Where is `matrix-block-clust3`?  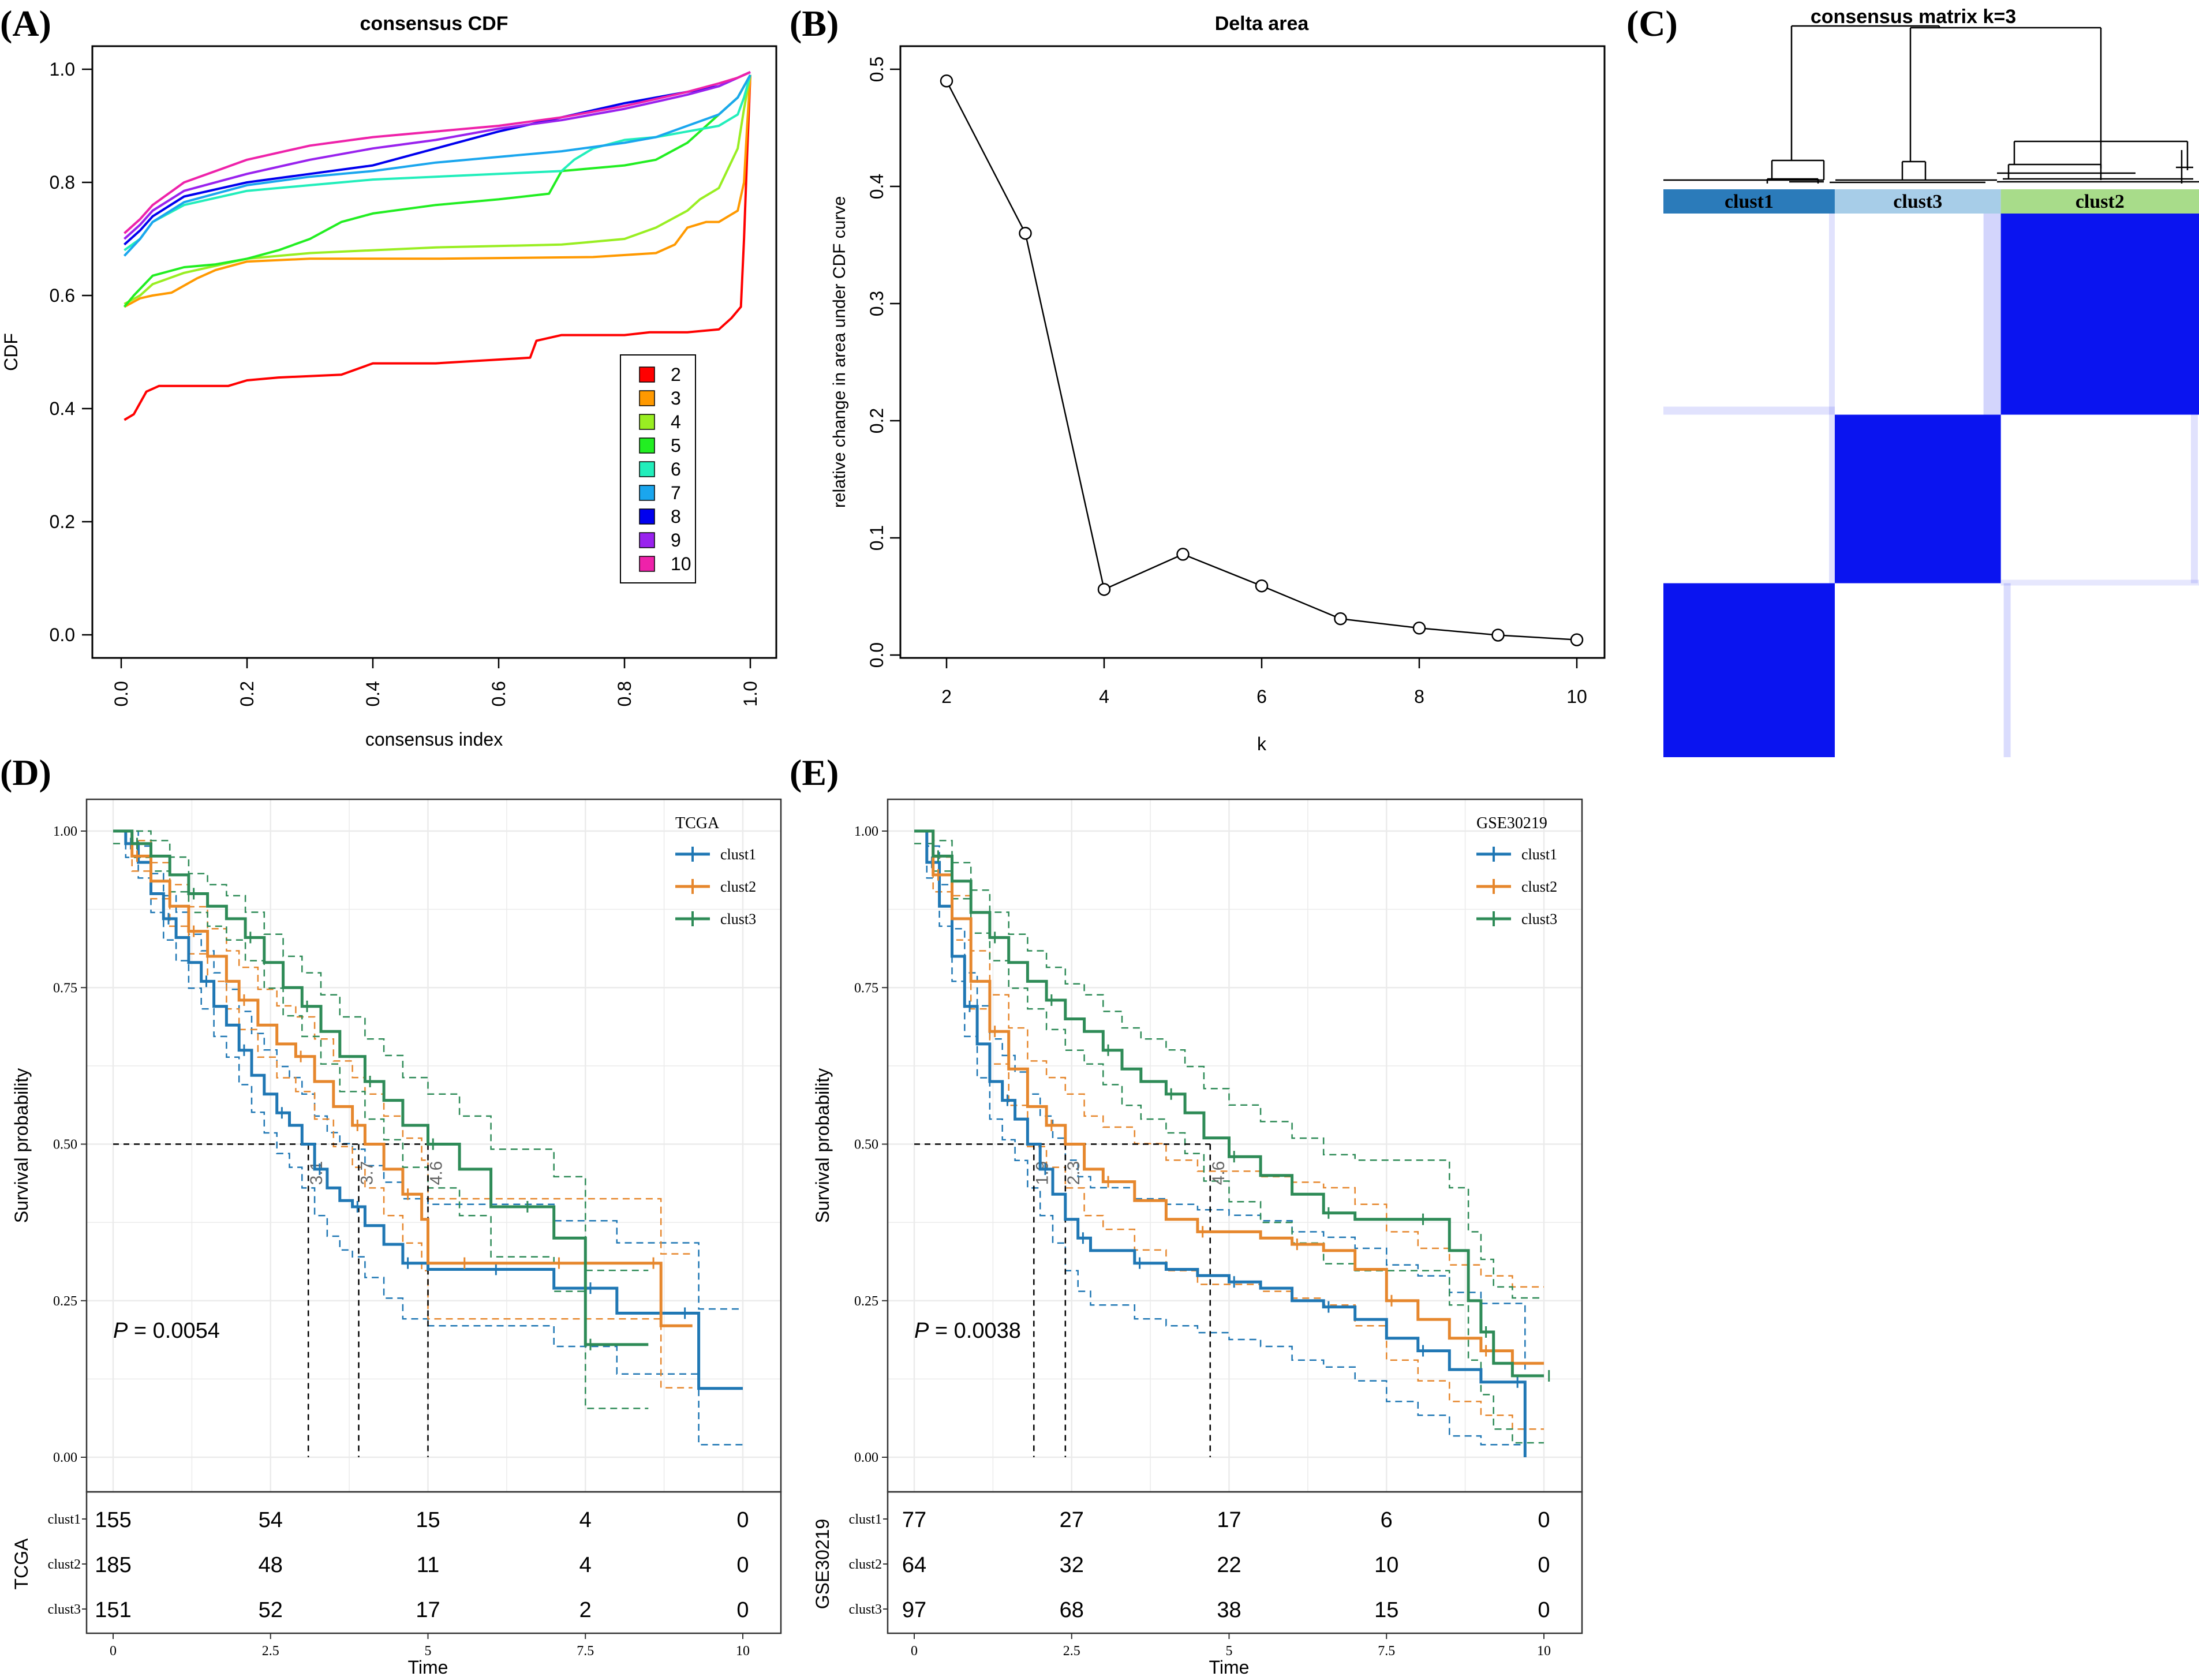 matrix-block-clust3 is located at coordinates (1918, 499).